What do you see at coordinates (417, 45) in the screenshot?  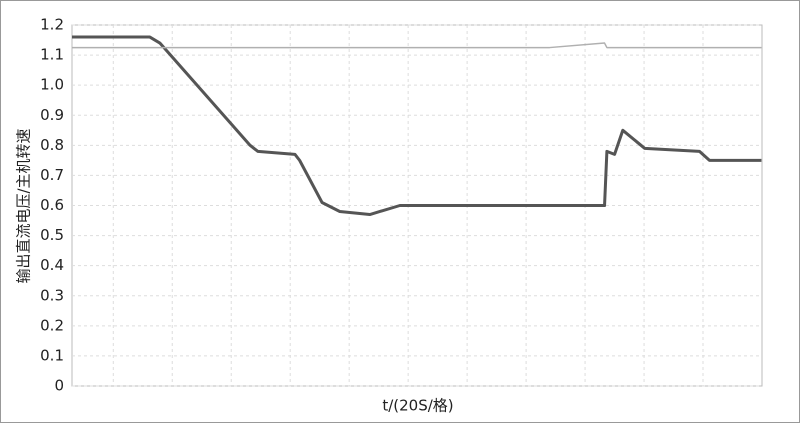 I see `series-line` at bounding box center [417, 45].